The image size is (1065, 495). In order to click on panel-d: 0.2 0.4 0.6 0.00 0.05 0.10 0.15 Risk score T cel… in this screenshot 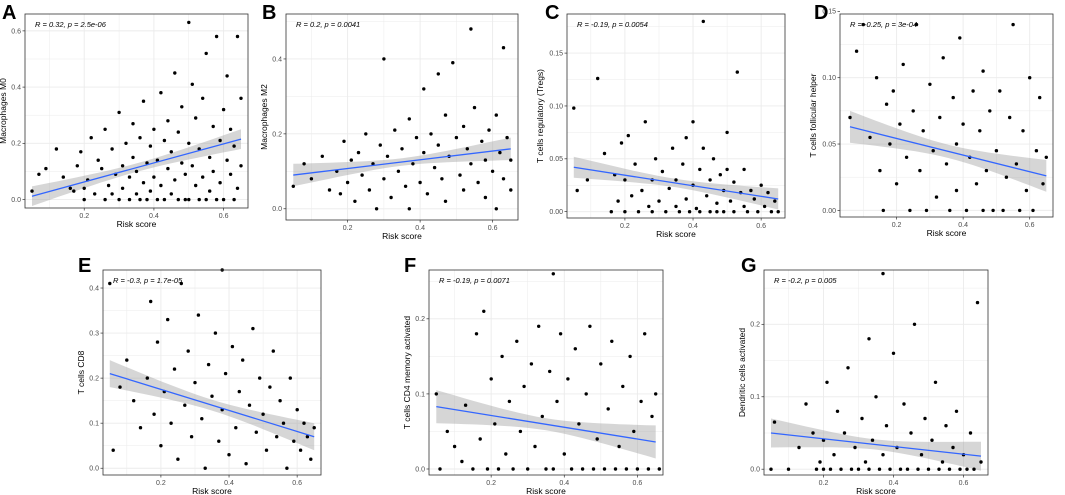, I will do `click(931, 120)`.